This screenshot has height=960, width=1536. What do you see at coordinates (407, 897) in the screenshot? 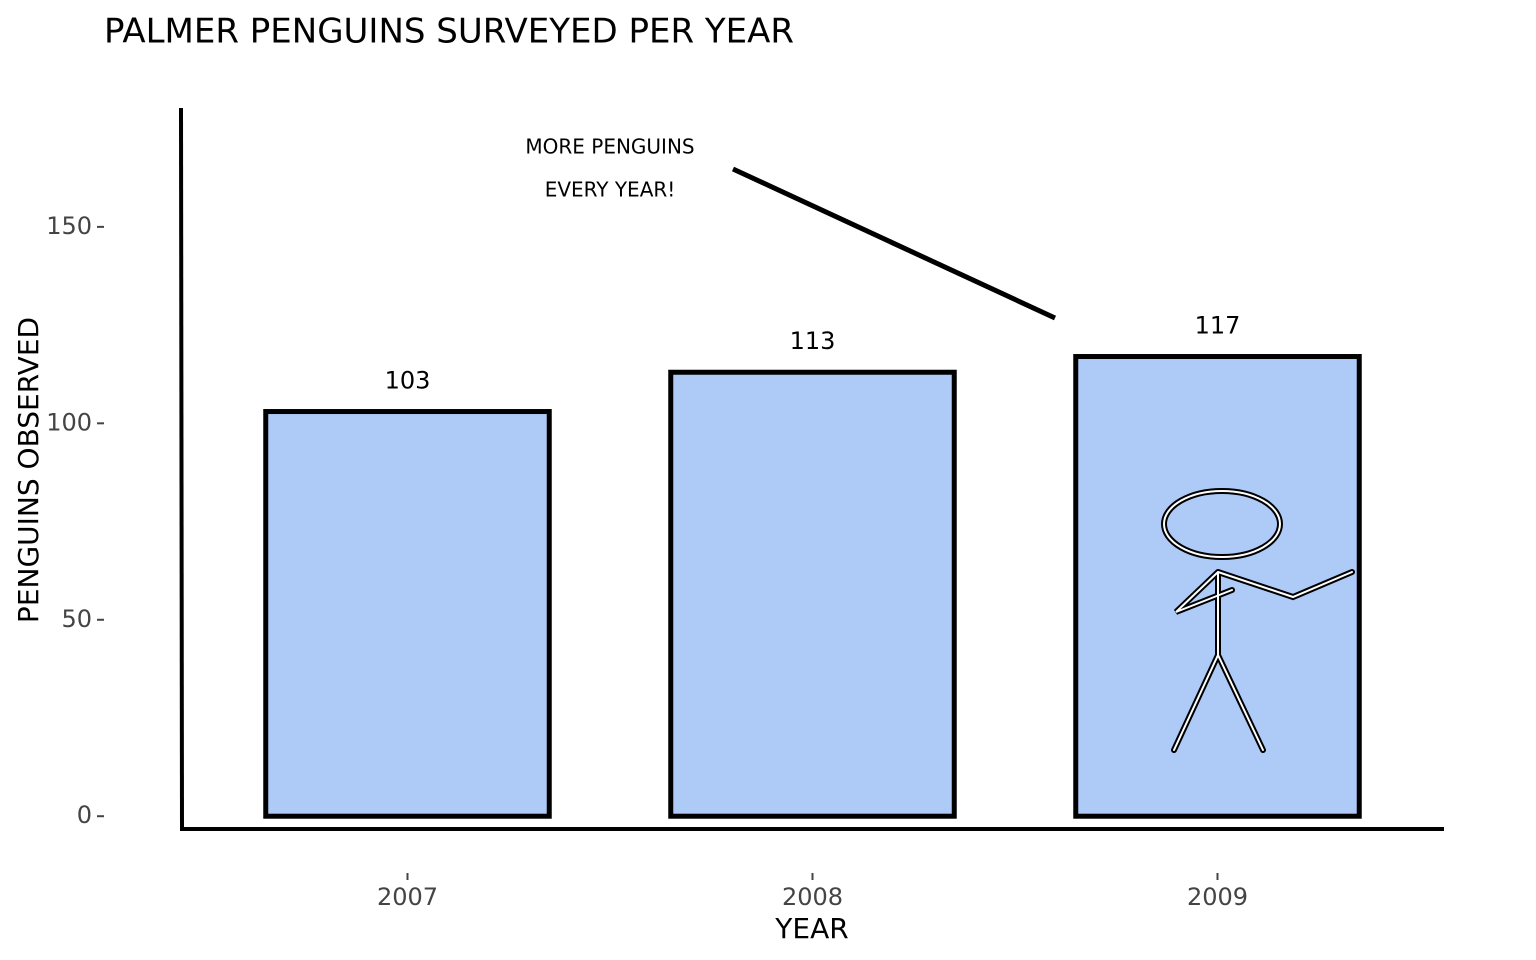
I see `x-tick-label: 2007` at bounding box center [407, 897].